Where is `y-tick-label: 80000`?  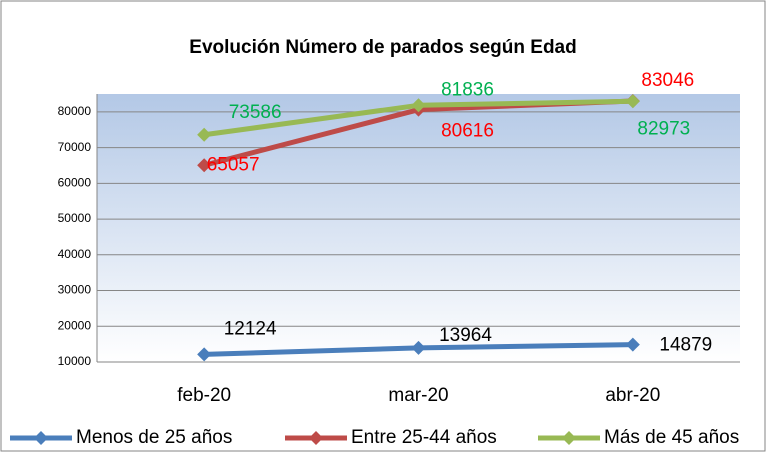
y-tick-label: 80000 is located at coordinates (75, 111).